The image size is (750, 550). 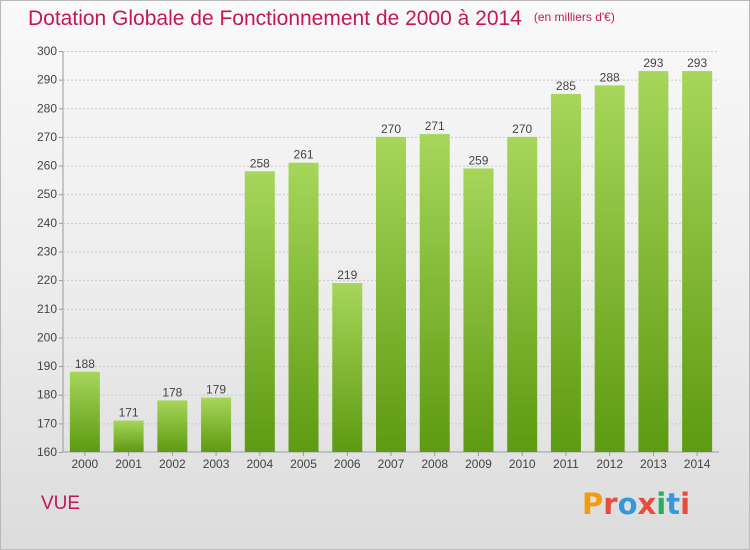 I want to click on data-label-2011: 285, so click(x=566, y=86).